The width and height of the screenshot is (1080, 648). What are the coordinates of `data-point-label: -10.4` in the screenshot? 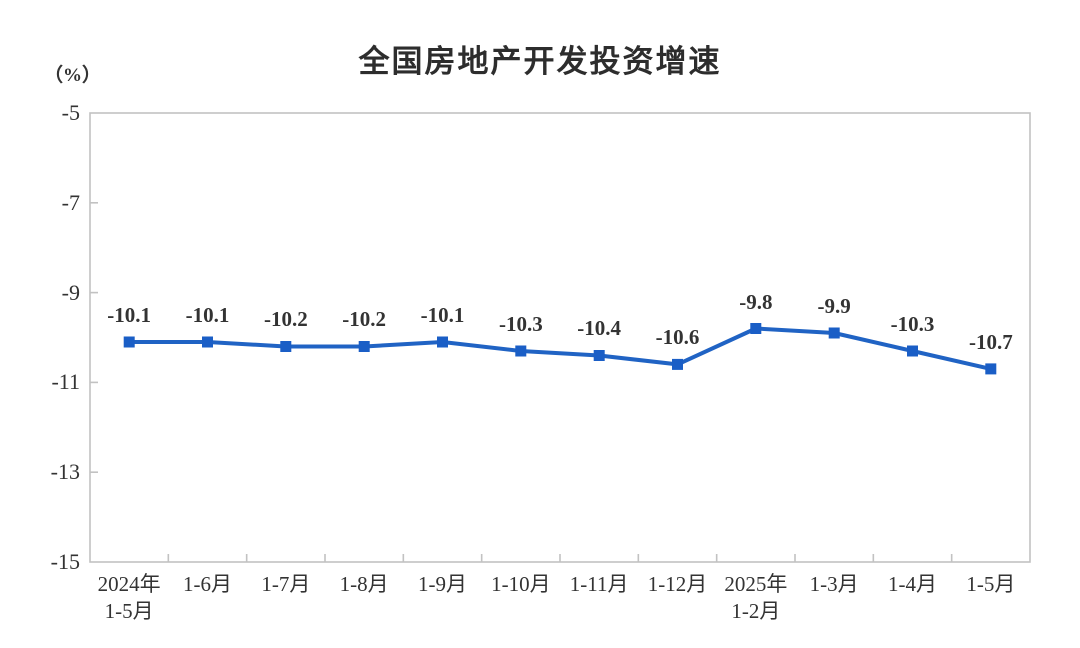 It's located at (599, 328).